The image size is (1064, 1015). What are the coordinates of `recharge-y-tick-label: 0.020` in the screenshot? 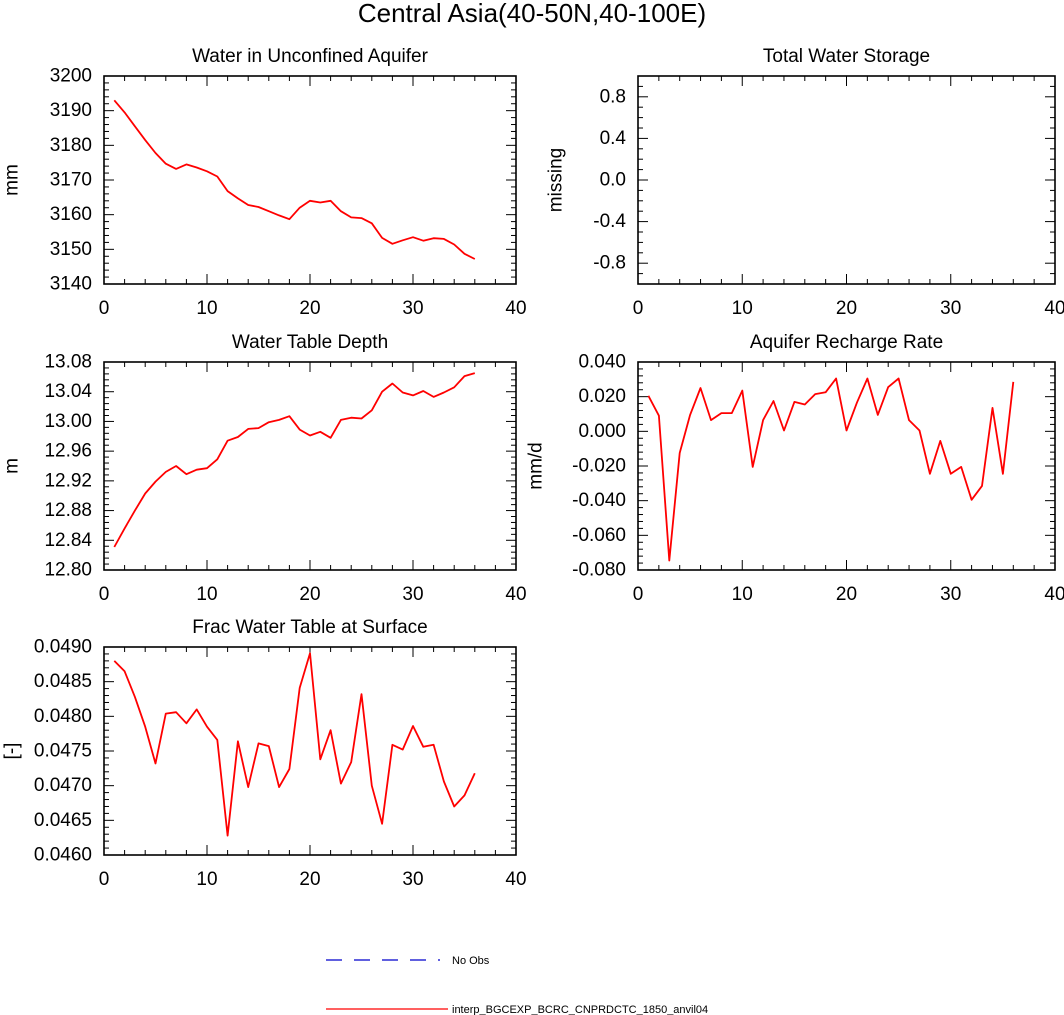 It's located at (602, 396).